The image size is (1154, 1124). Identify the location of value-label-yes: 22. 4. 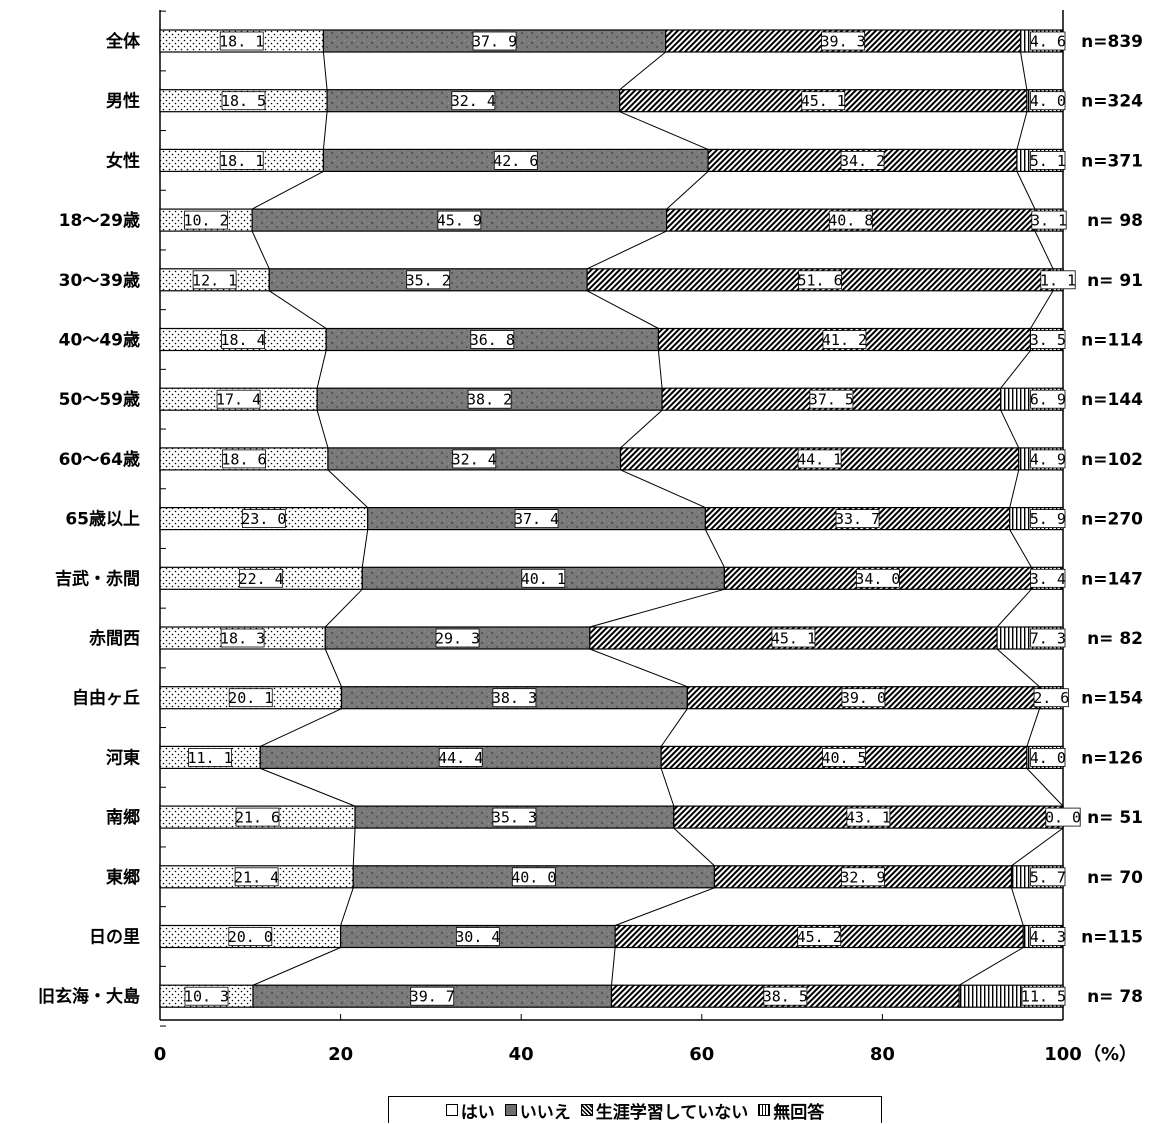
(261, 579).